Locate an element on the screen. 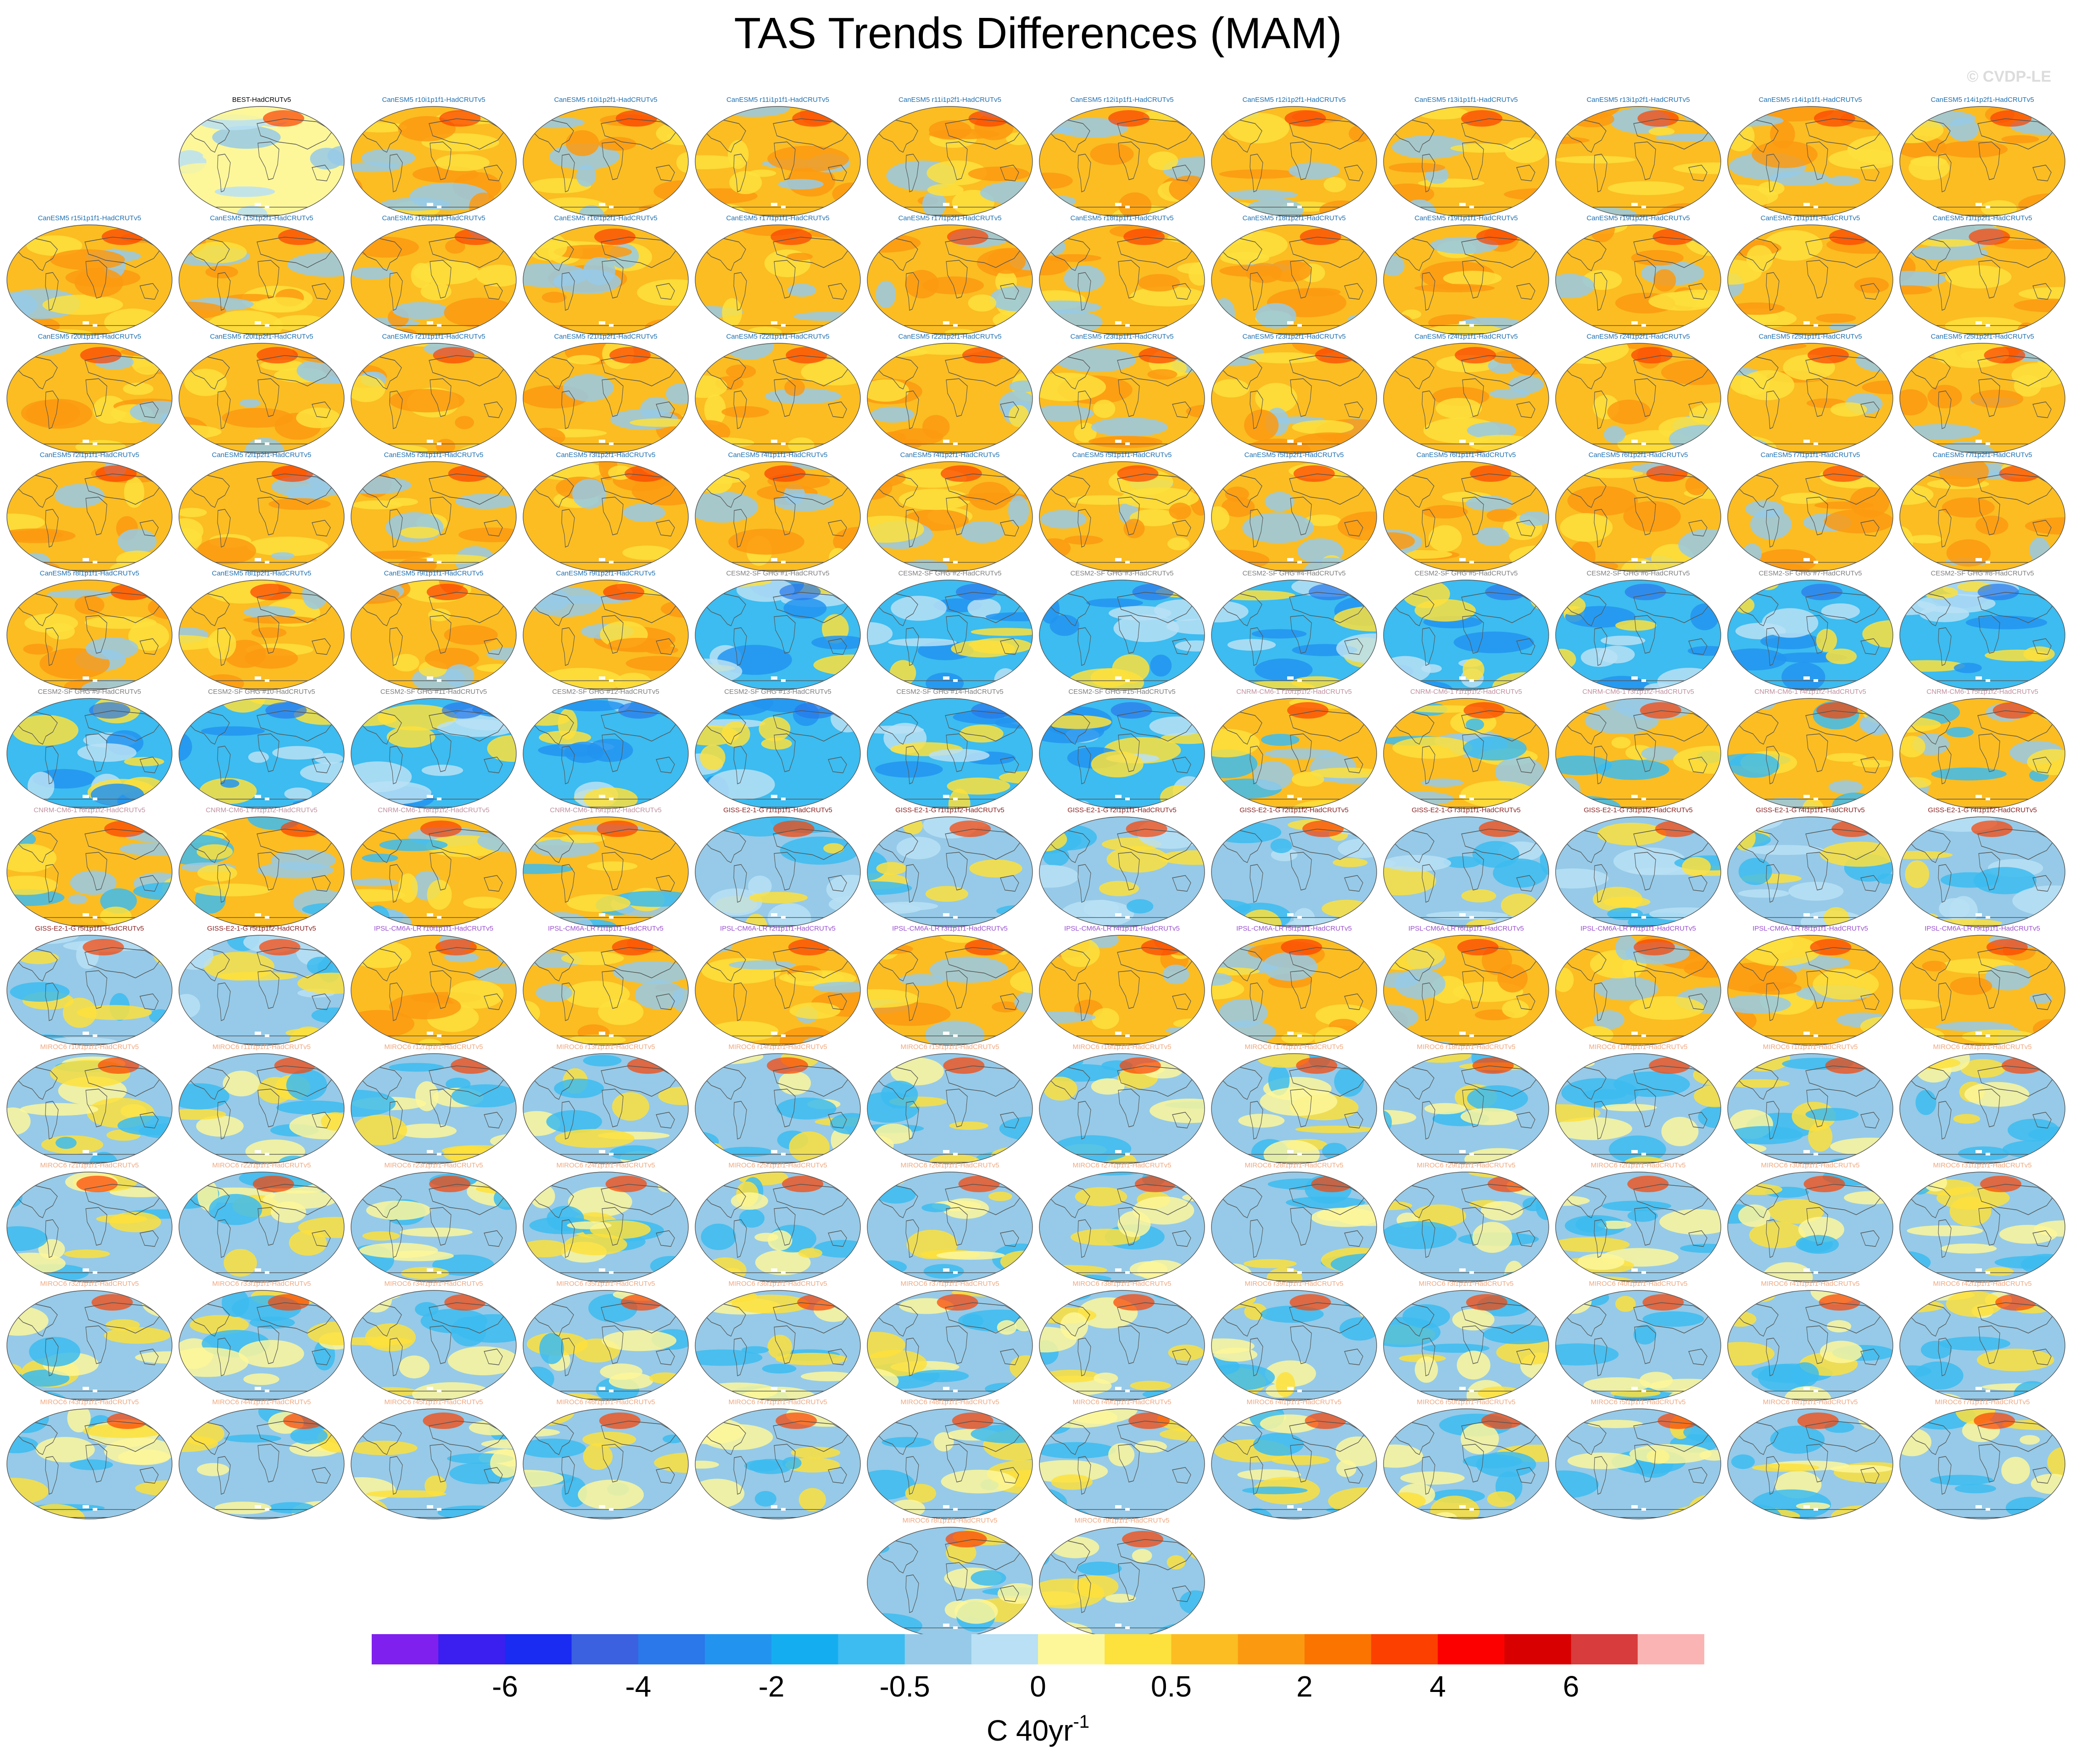  map-panel-title: CanESM5 r15i1p1f1-HadCRUTv5 is located at coordinates (89, 218).